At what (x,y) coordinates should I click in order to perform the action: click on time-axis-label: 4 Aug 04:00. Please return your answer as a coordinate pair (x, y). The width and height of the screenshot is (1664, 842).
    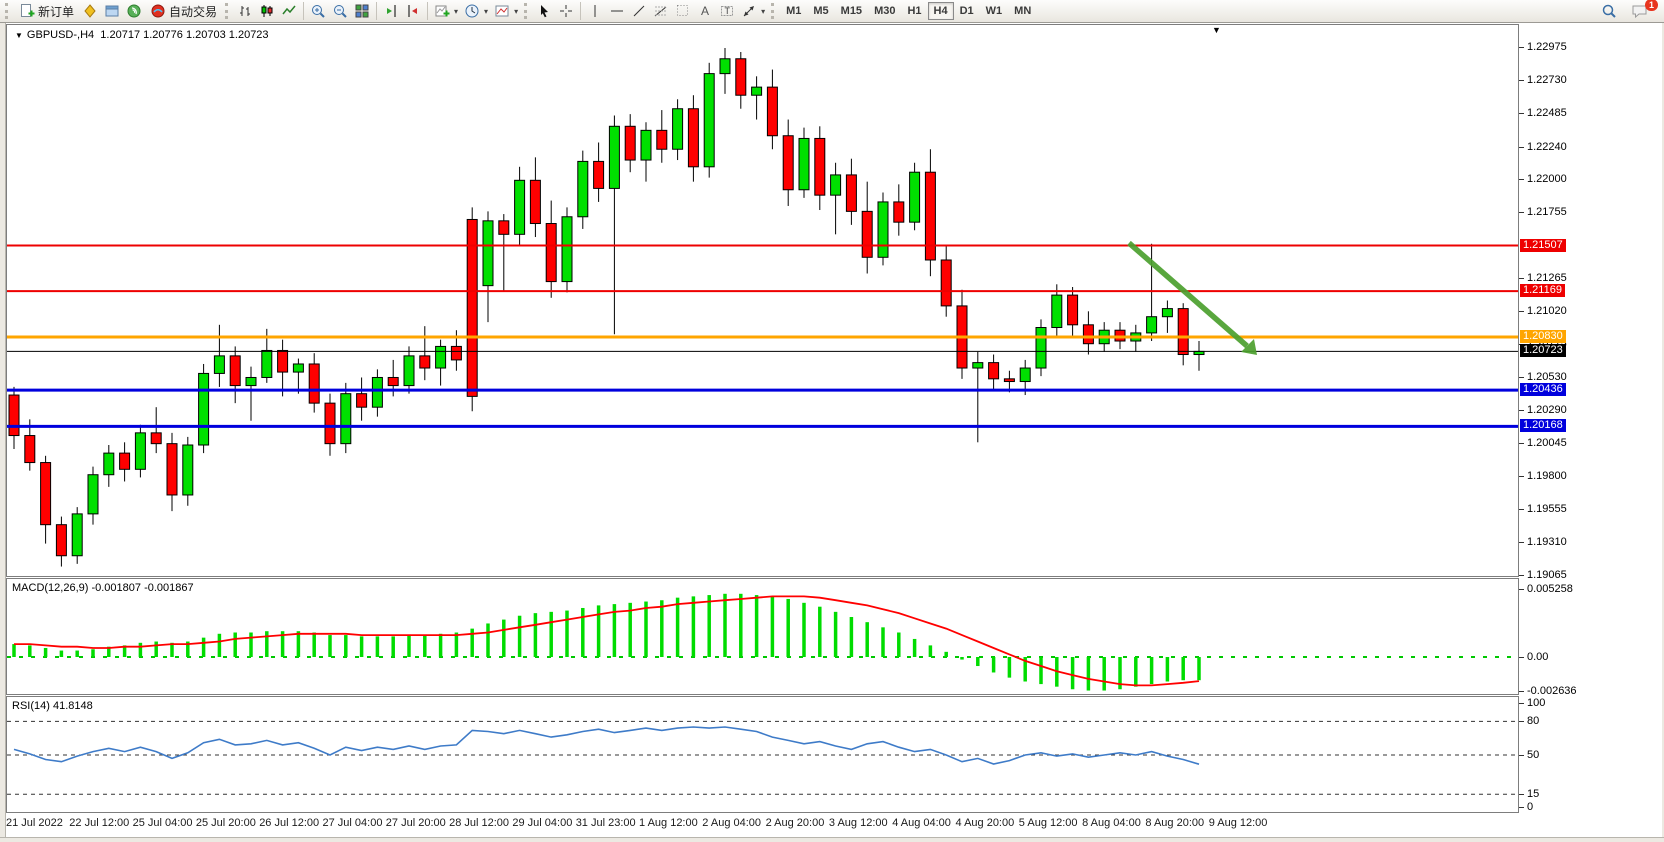
    Looking at the image, I should click on (921, 823).